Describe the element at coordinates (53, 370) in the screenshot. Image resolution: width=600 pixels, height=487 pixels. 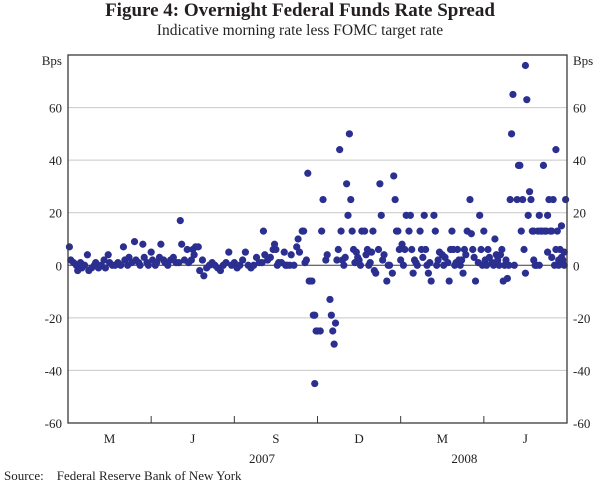
I see `y-tick-label-left: -40` at that location.